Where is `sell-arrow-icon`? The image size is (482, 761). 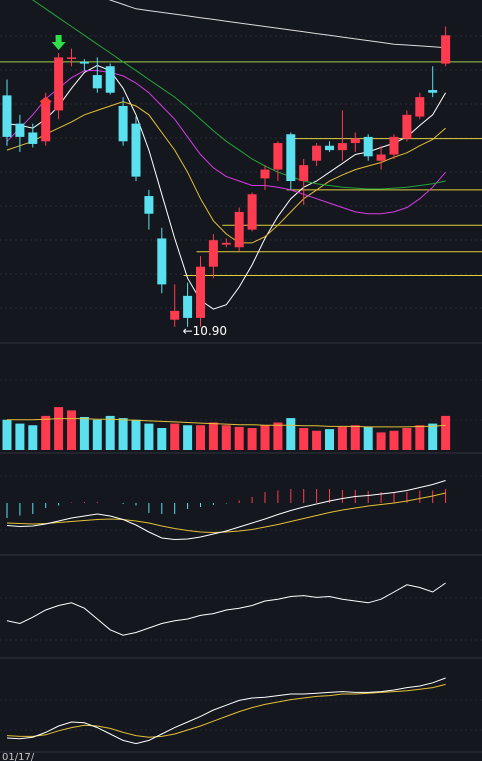 sell-arrow-icon is located at coordinates (58, 42).